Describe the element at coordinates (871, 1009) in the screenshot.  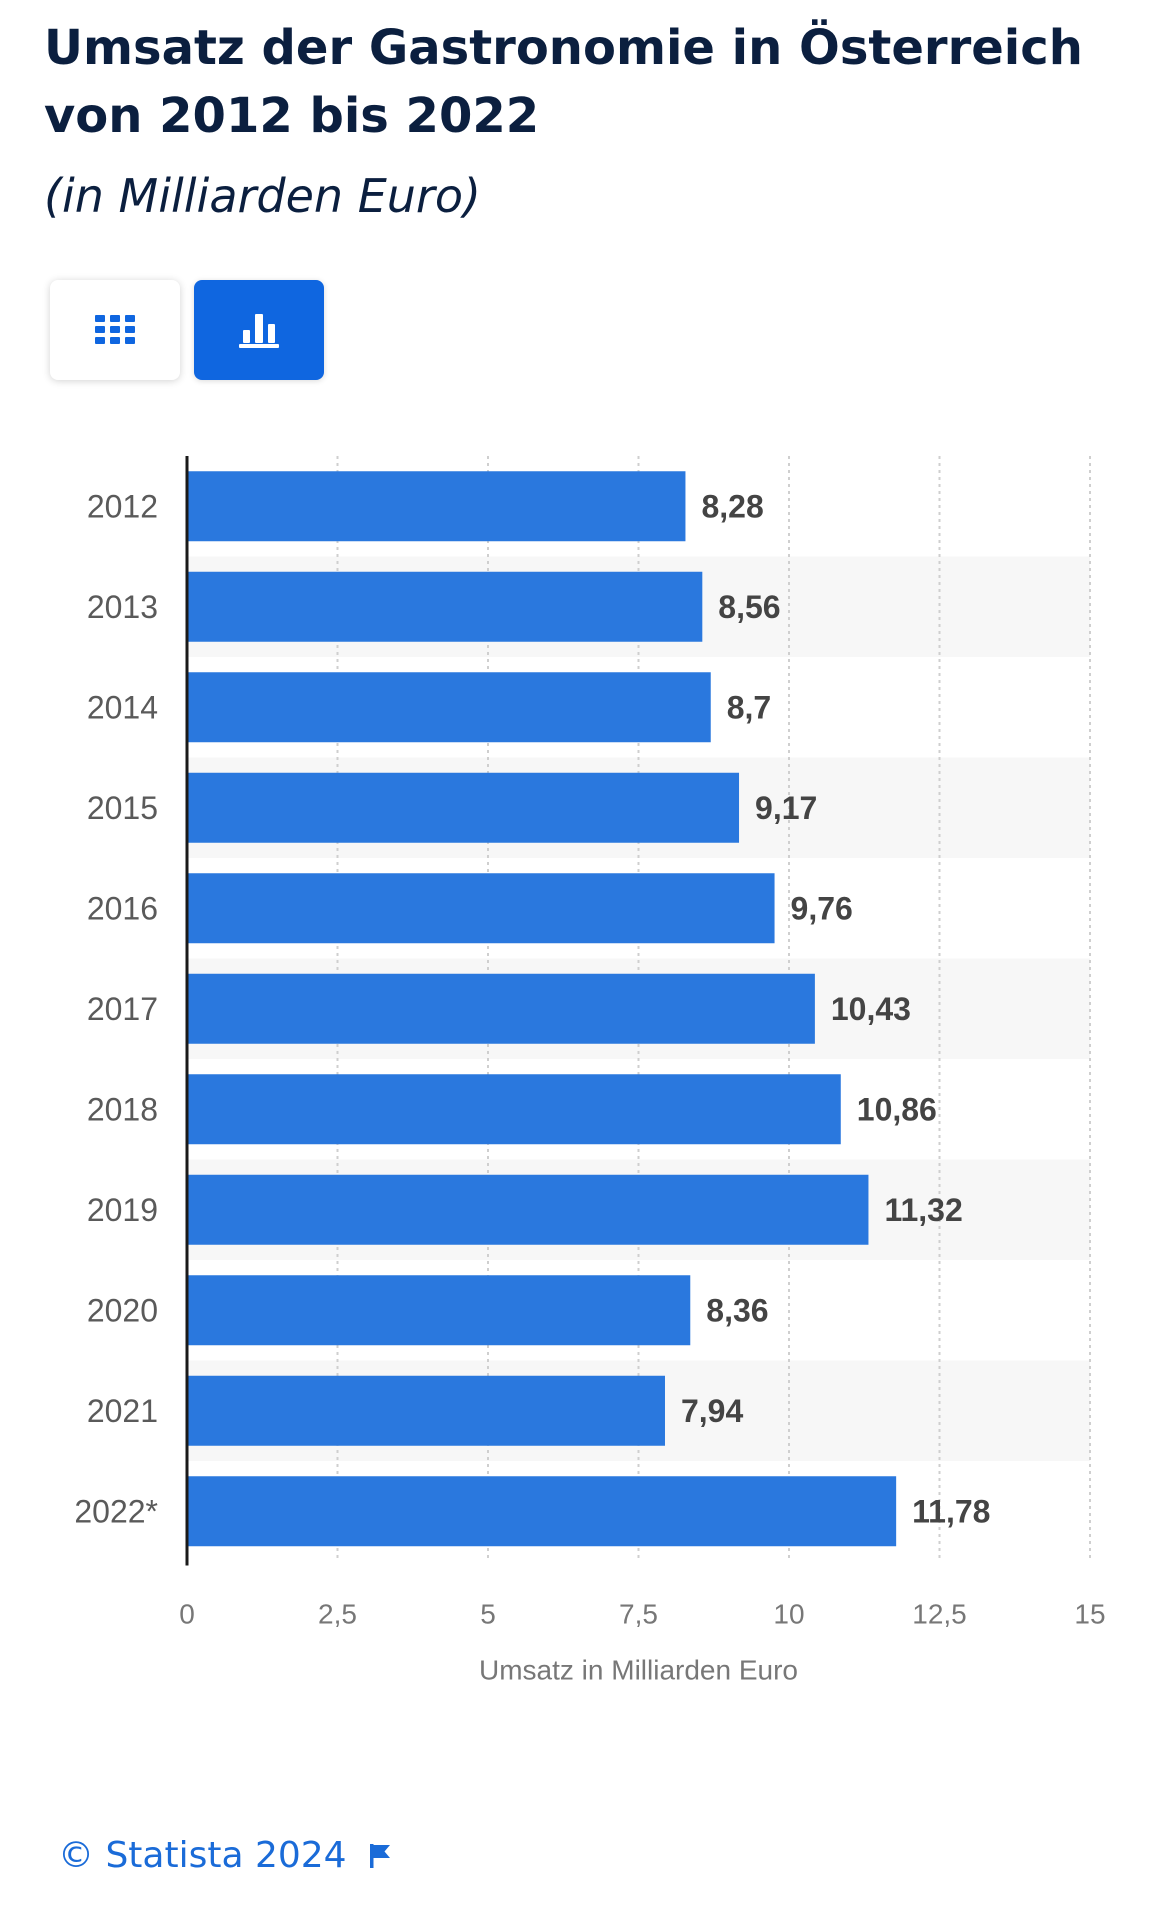
I see `value-label: 10,43` at that location.